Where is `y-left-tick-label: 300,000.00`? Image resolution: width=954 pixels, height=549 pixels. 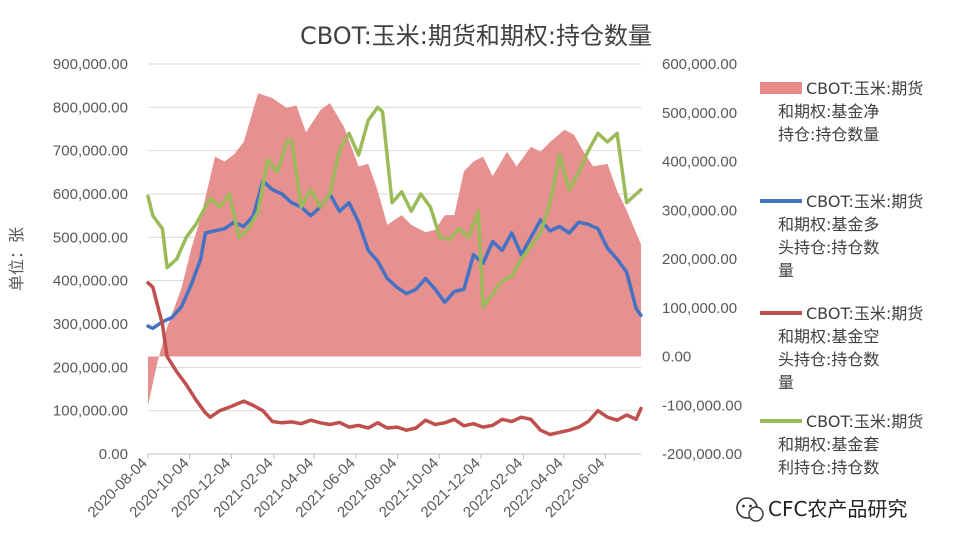 y-left-tick-label: 300,000.00 is located at coordinates (90, 324).